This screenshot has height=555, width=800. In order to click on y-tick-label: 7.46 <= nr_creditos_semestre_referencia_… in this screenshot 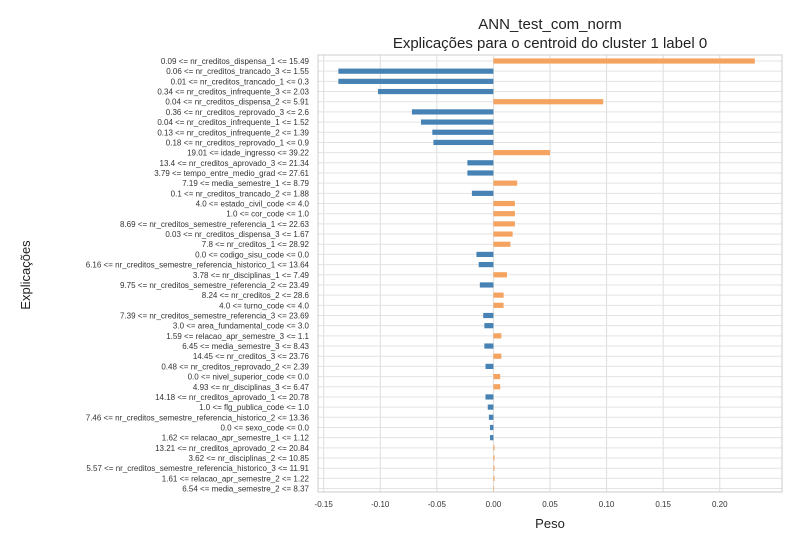, I will do `click(198, 417)`.